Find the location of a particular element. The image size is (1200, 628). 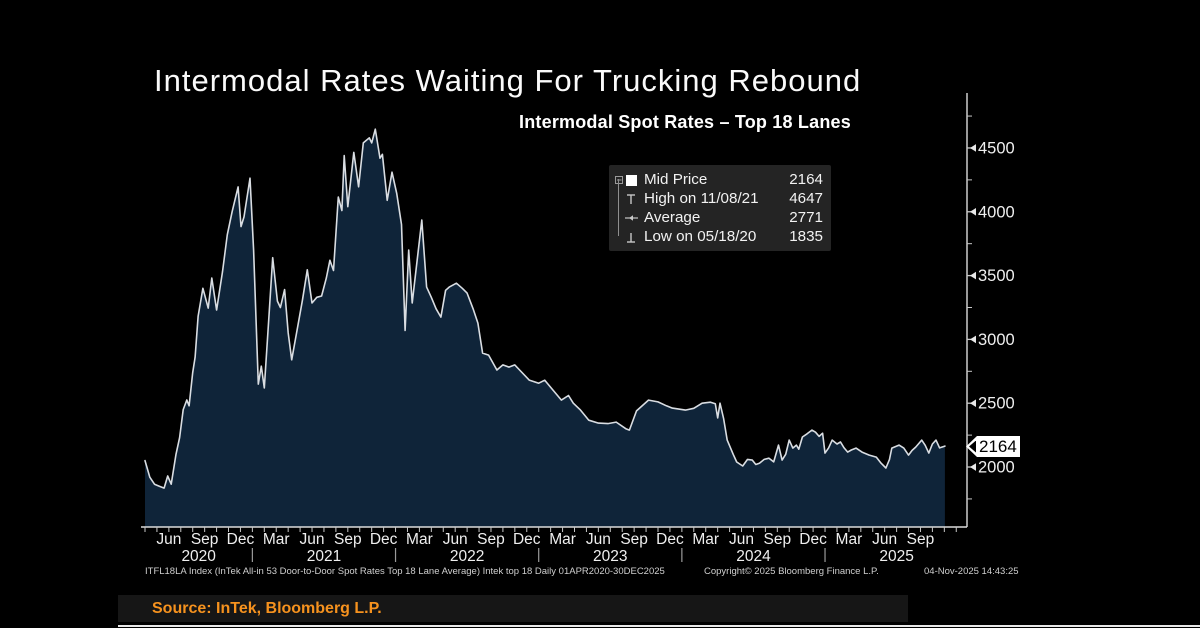

svg-text: 2500 is located at coordinates (996, 404).